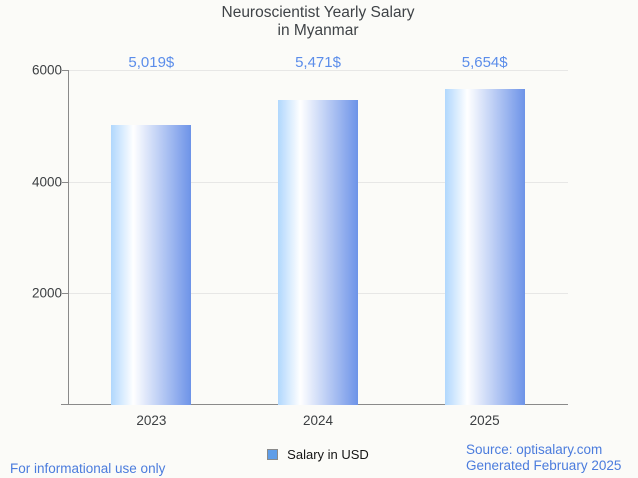 This screenshot has height=478, width=638. I want to click on legend: Salary in USD, so click(318, 454).